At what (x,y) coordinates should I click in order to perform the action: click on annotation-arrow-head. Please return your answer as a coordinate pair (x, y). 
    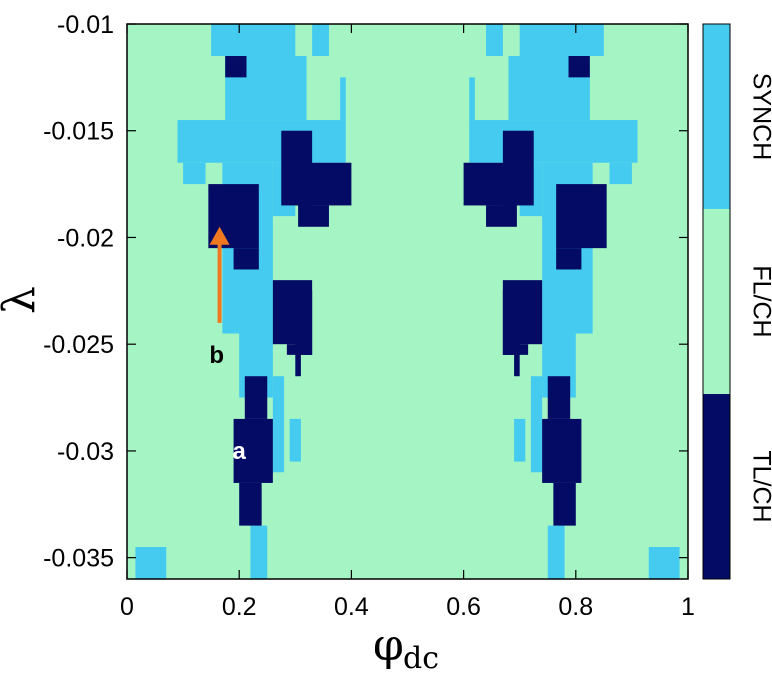
    Looking at the image, I should click on (219, 235).